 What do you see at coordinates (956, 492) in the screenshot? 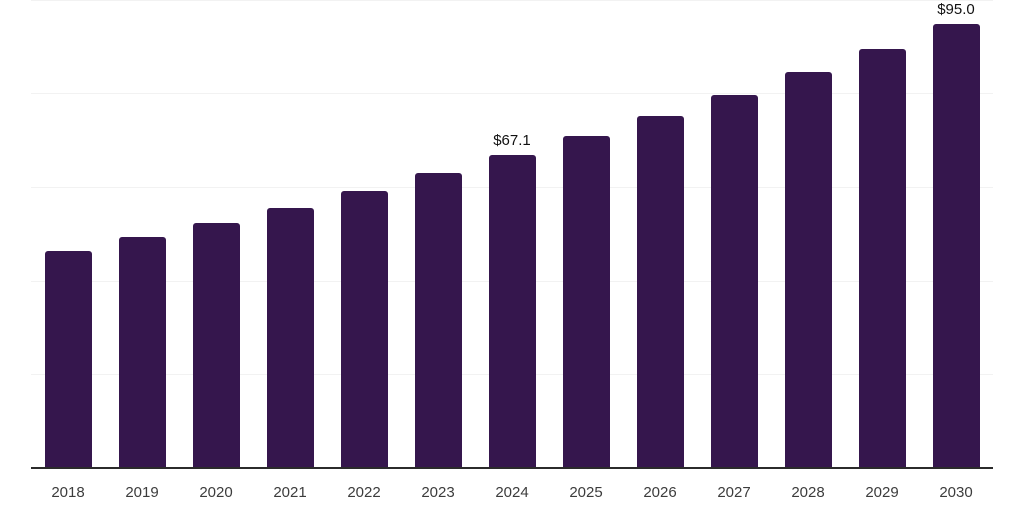
I see `x-tick-label-2030: 2030` at bounding box center [956, 492].